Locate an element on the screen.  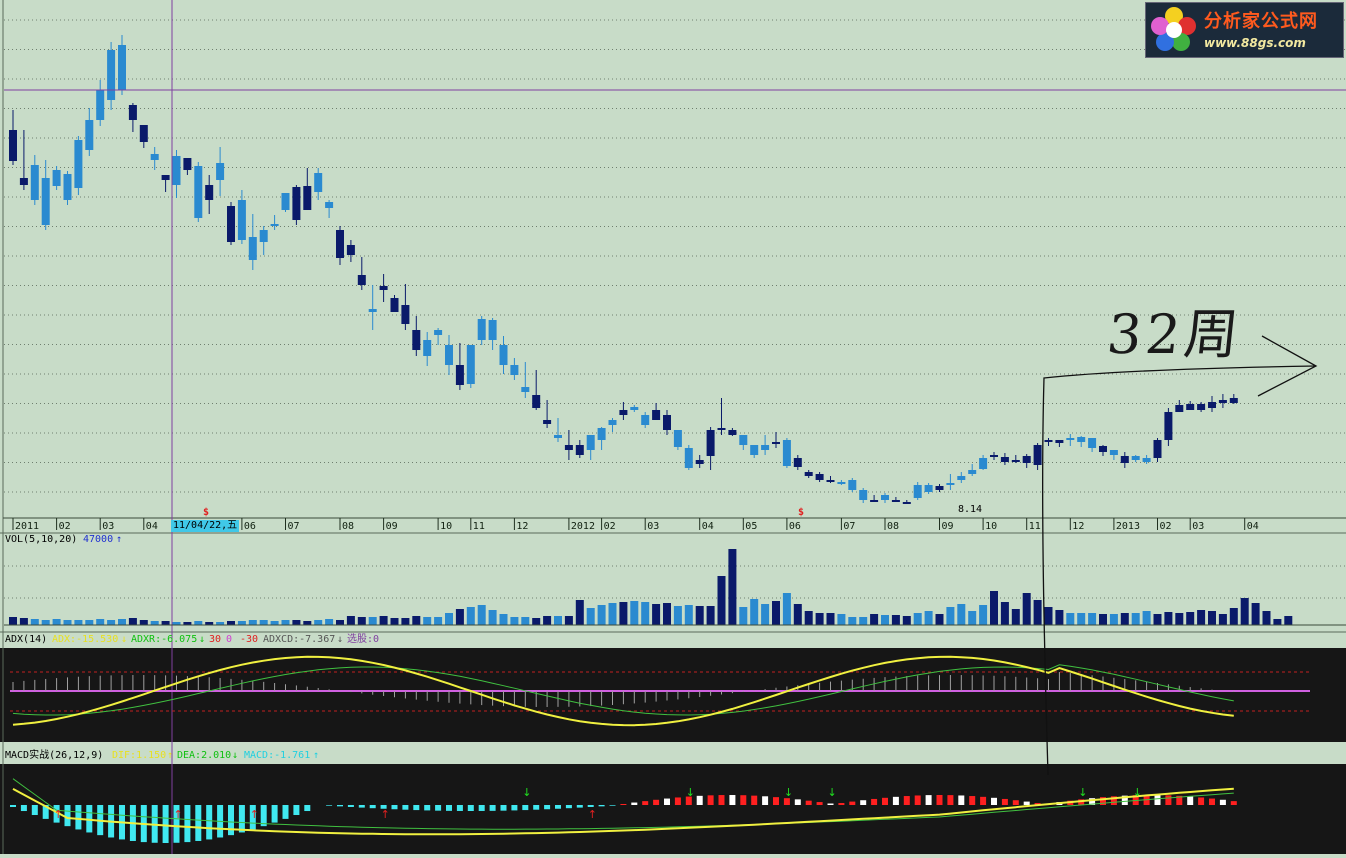
macd-panel-bg is located at coordinates (673, 809).